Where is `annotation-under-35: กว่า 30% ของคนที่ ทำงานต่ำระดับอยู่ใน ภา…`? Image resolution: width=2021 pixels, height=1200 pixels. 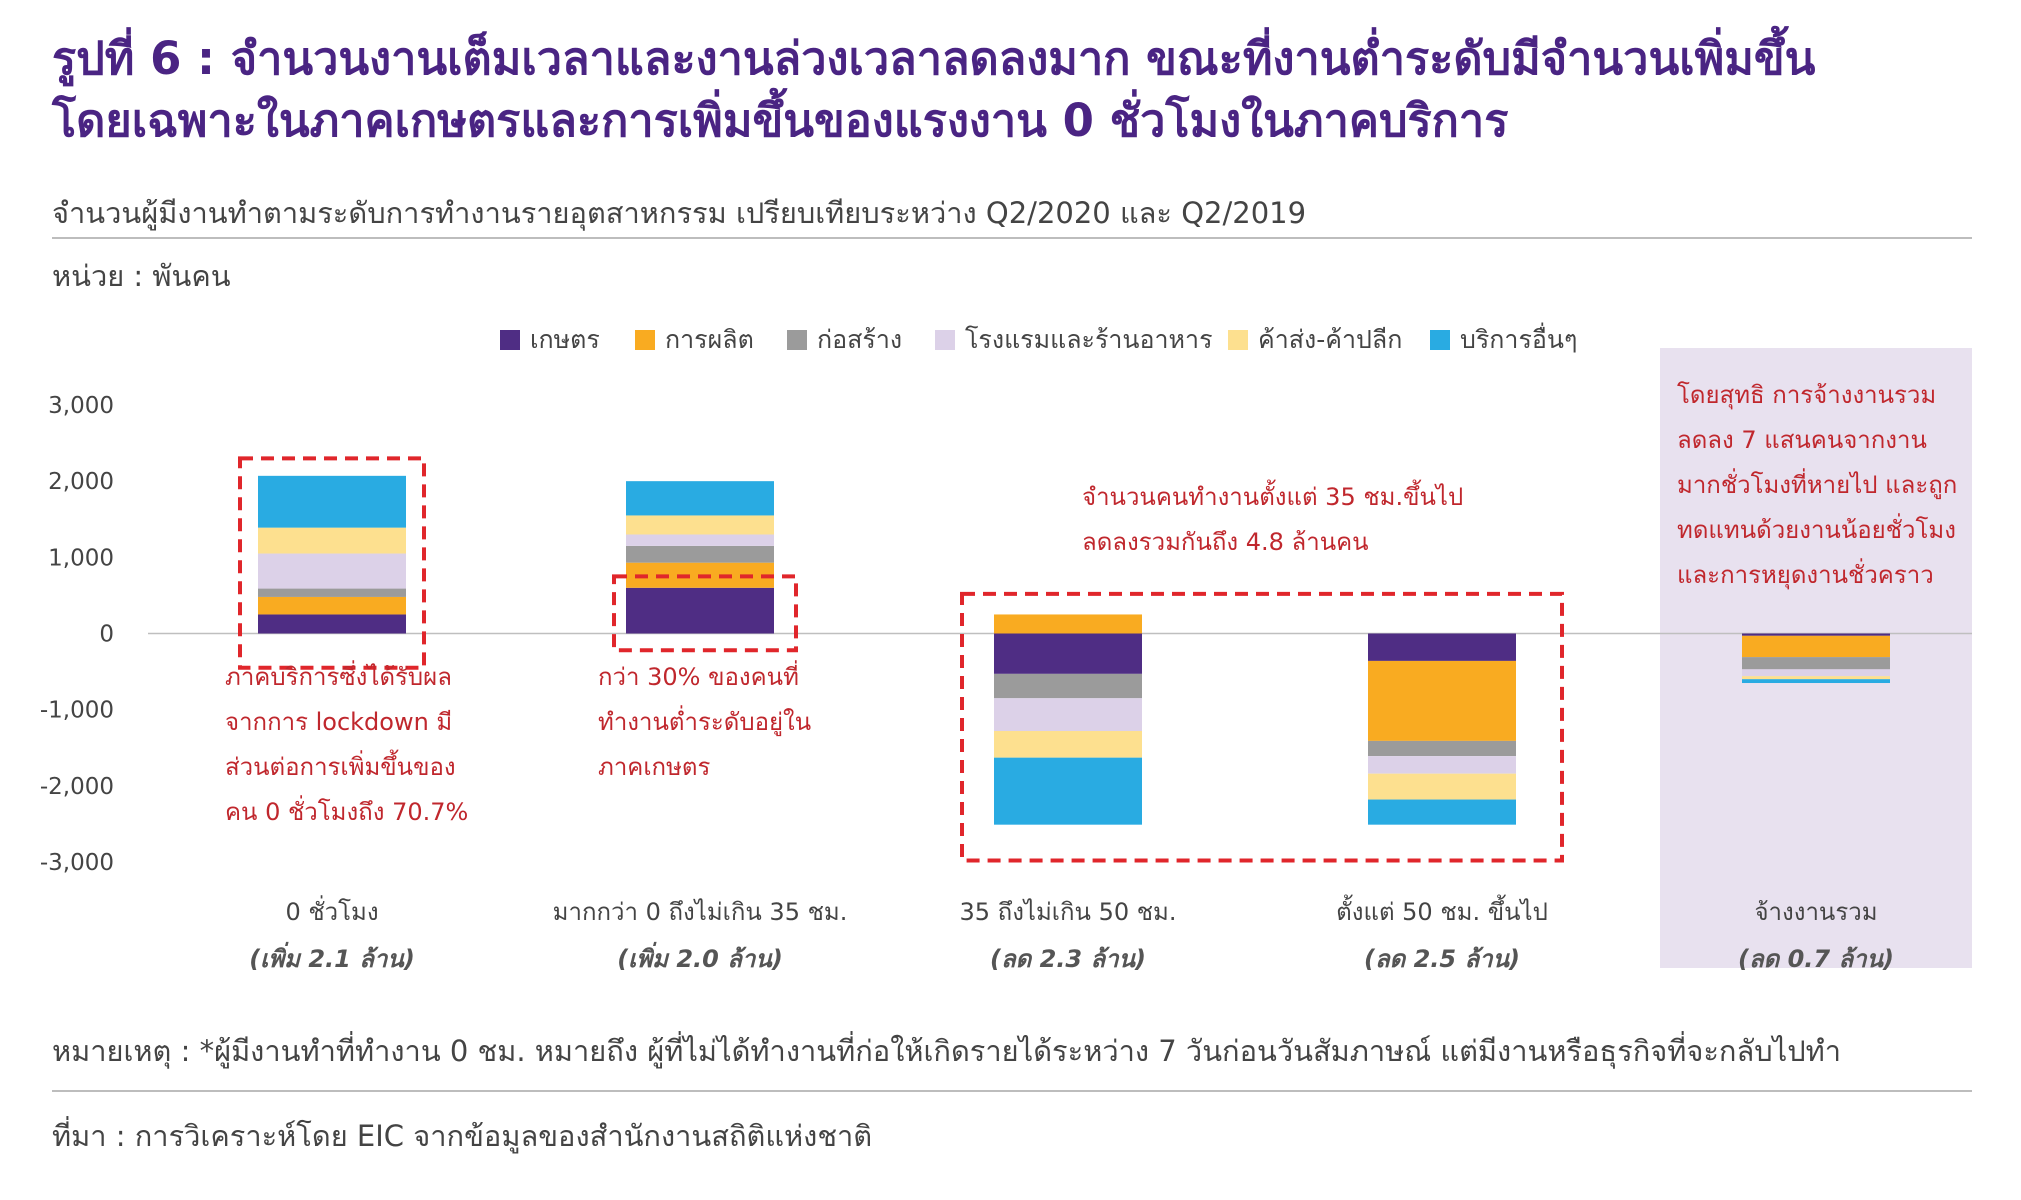
annotation-under-35: กว่า 30% ของคนที่ ทำงานต่ำระดับอยู่ใน ภา… is located at coordinates (704, 722).